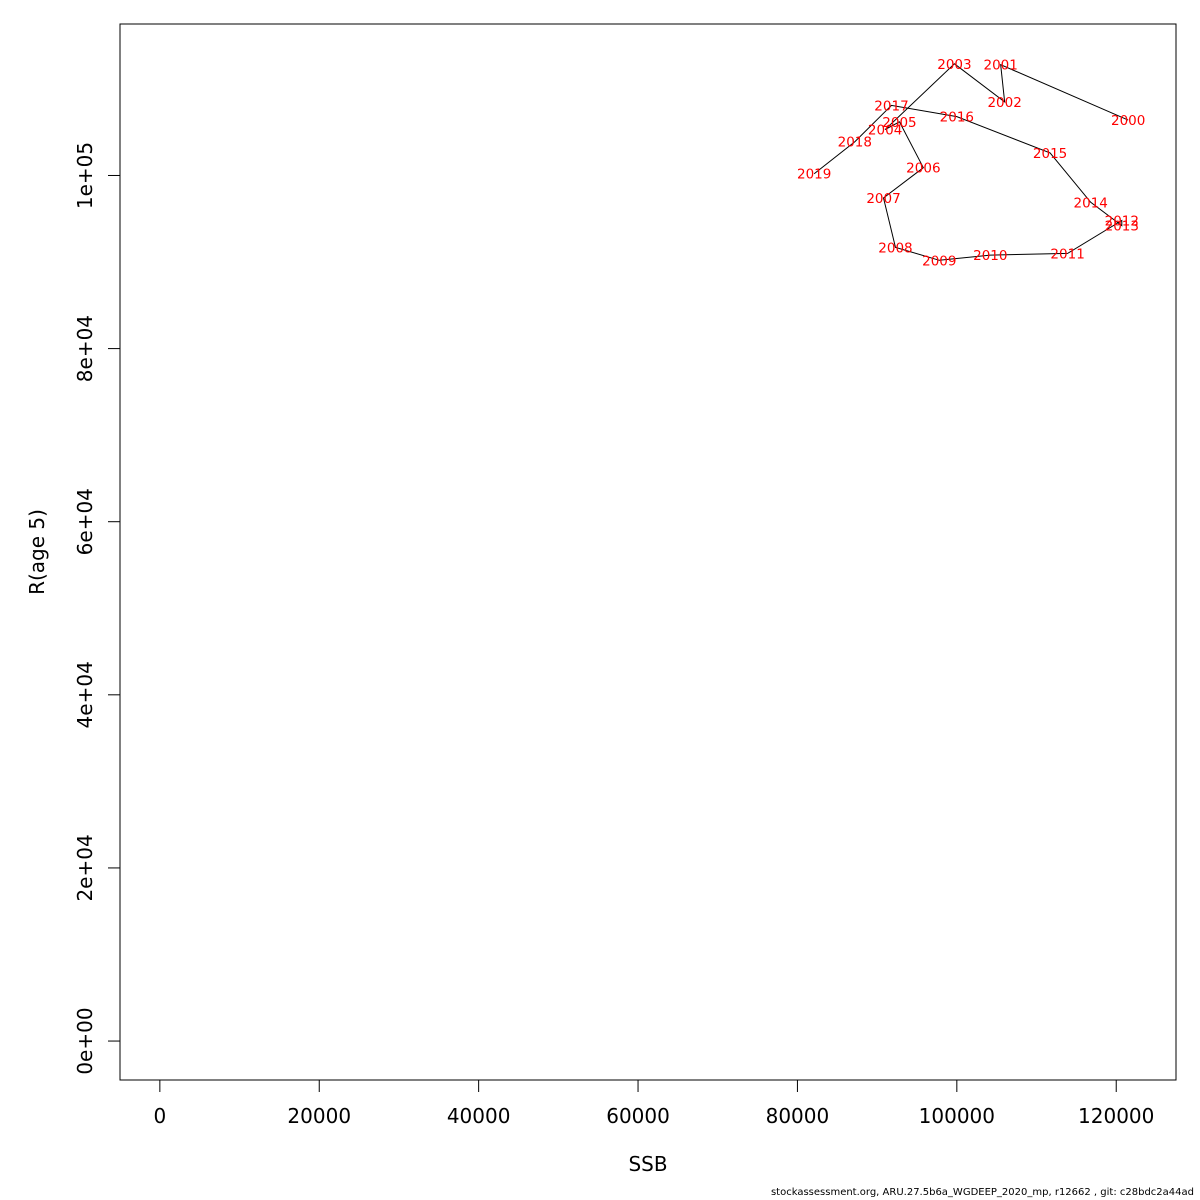 The width and height of the screenshot is (1200, 1200). Describe the element at coordinates (85, 175) in the screenshot. I see `y-tick-label: 1e+05` at that location.